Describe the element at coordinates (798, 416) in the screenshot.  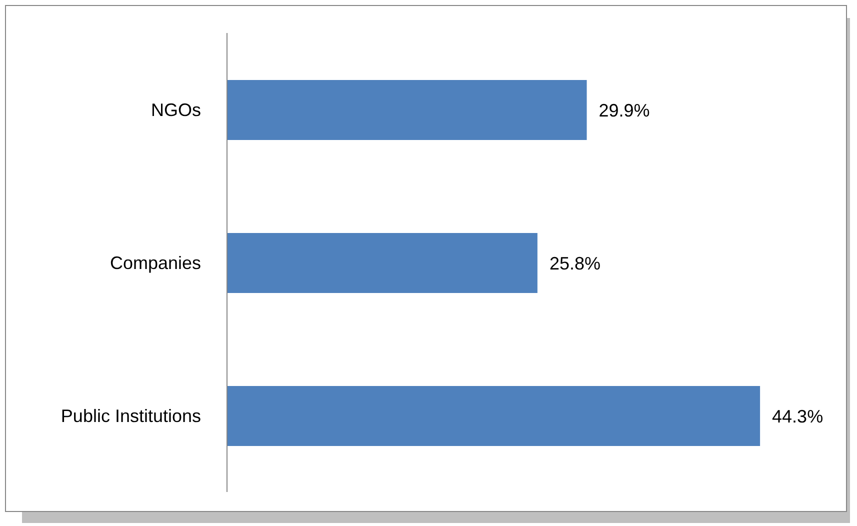
I see `data-label: 44.3%` at that location.